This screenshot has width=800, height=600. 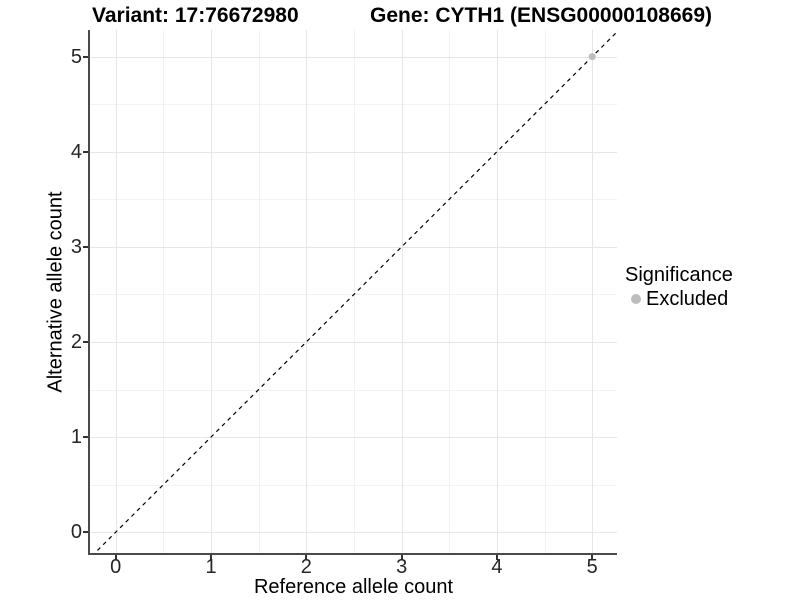 What do you see at coordinates (402, 567) in the screenshot?
I see `x-tick-label: 3` at bounding box center [402, 567].